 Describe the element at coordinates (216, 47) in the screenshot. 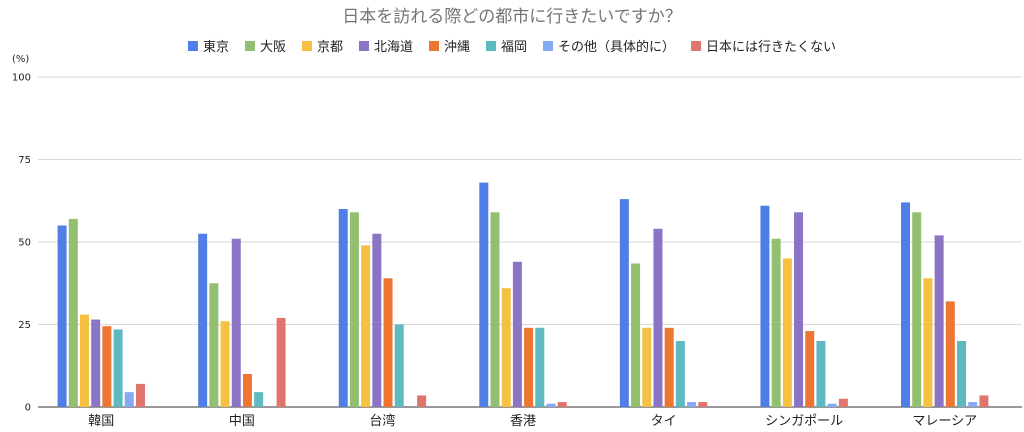

I see `legend-label: 東京` at that location.